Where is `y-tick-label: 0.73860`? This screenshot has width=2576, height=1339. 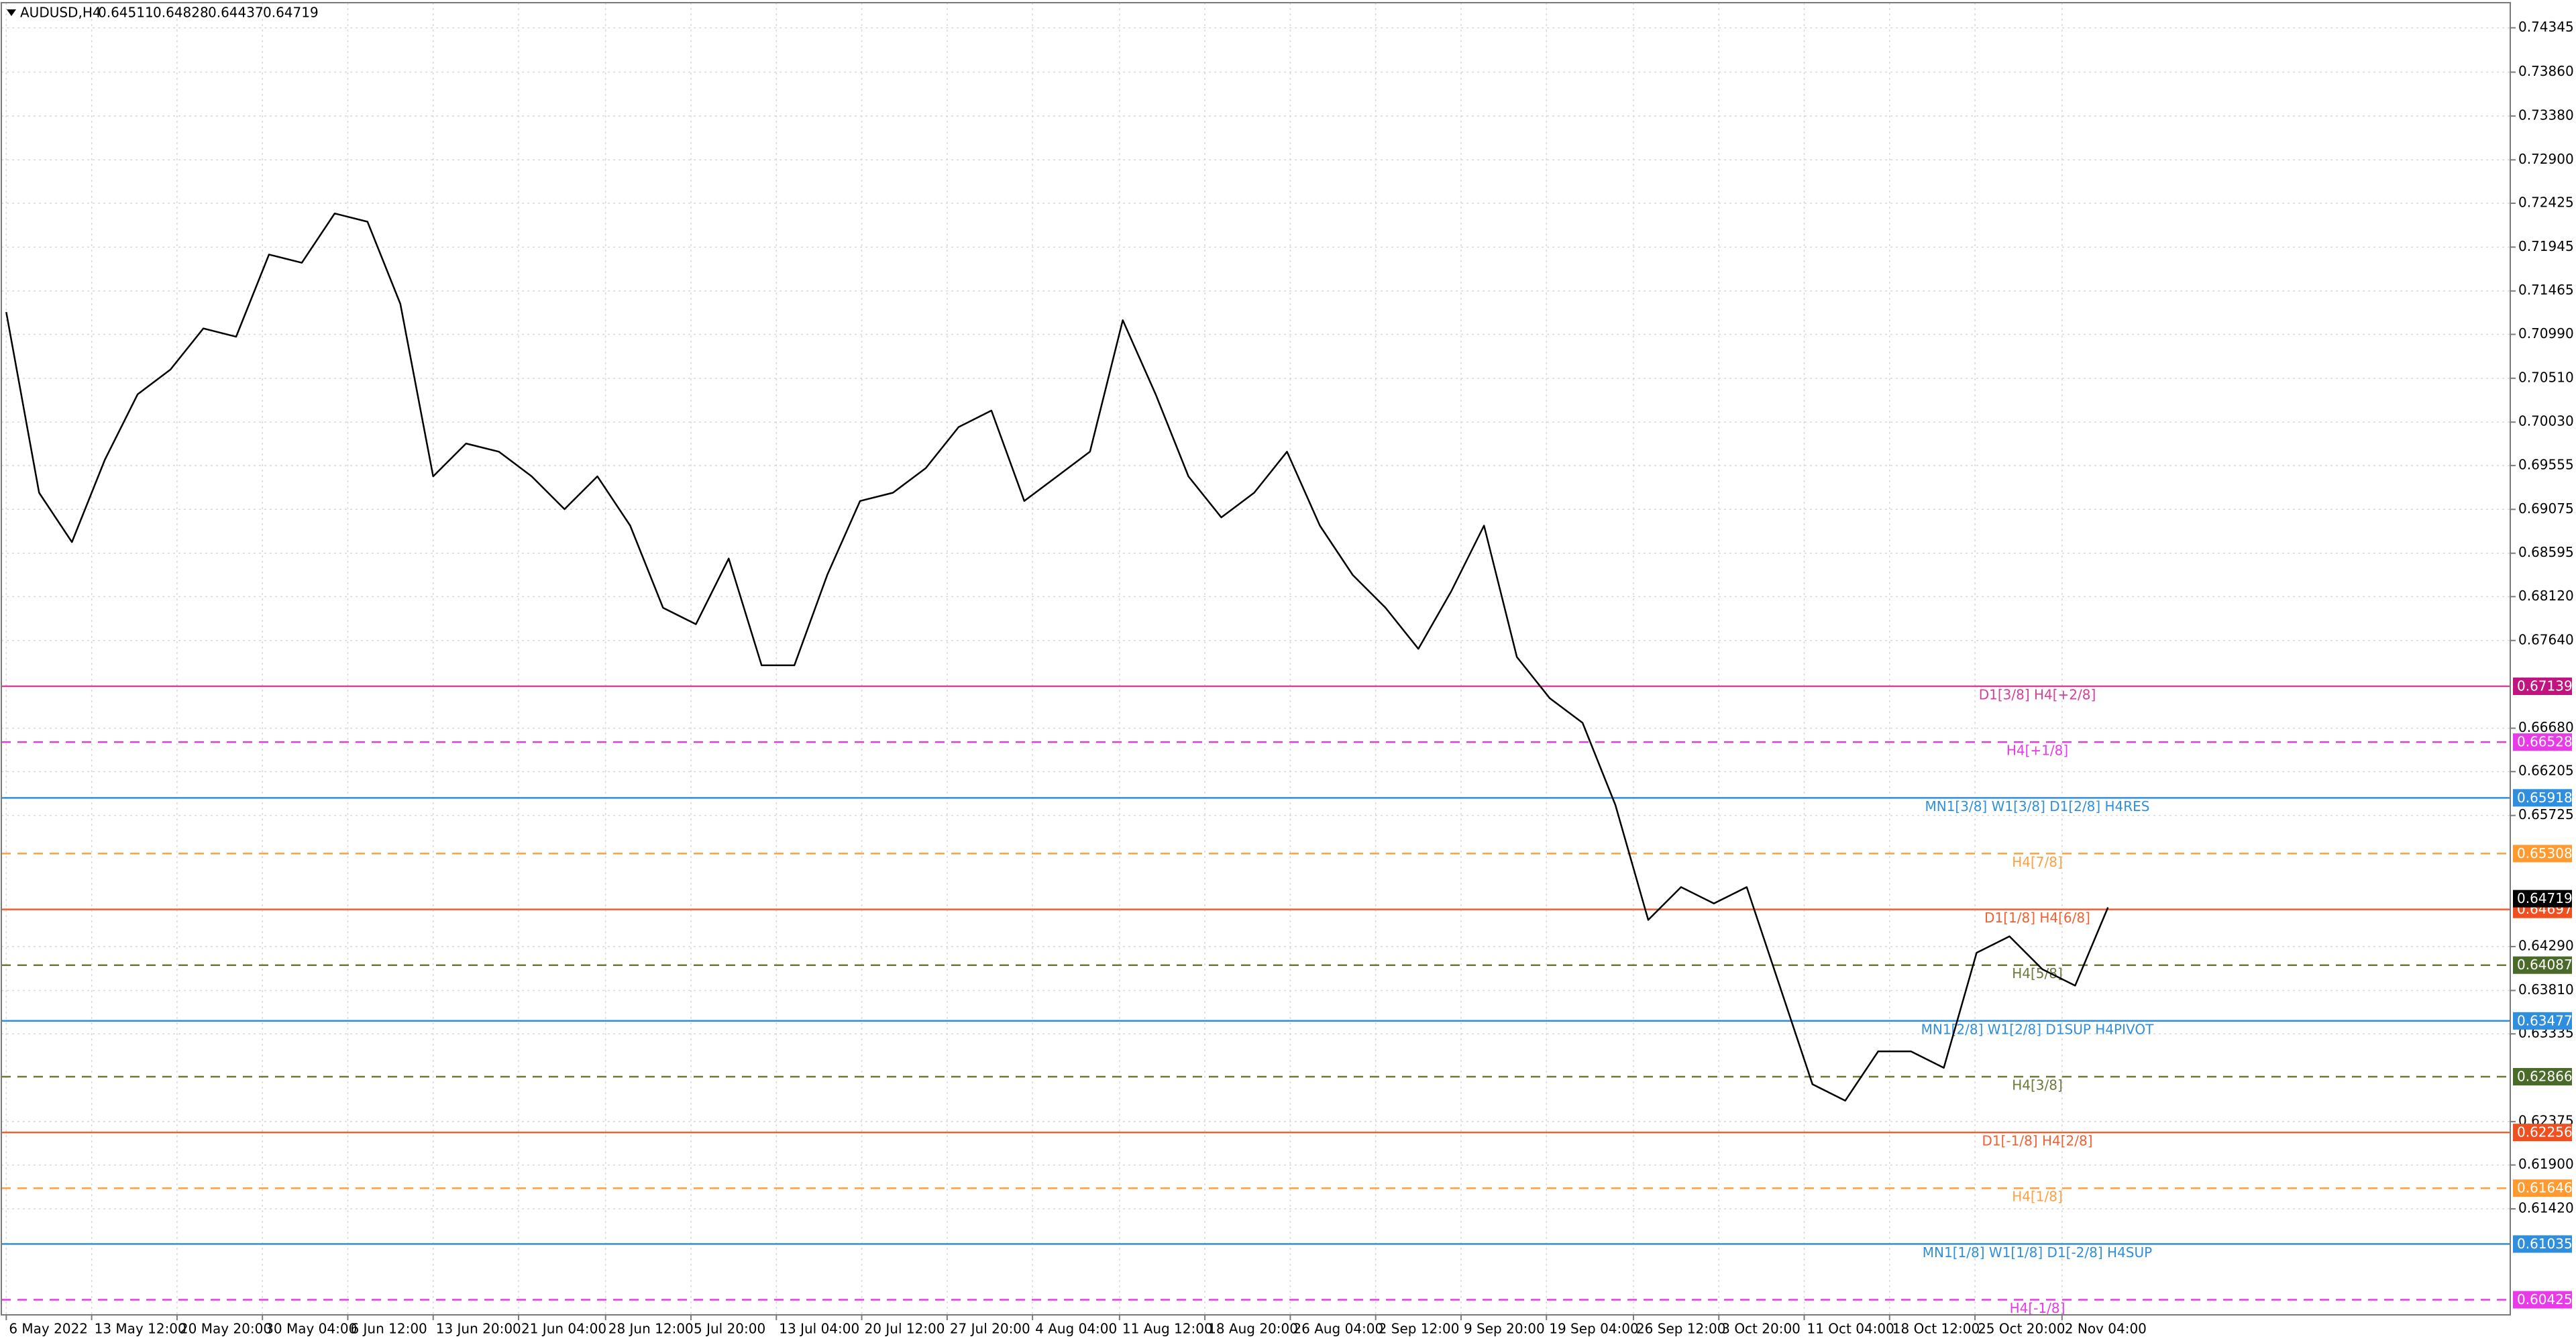 y-tick-label: 0.73860 is located at coordinates (2546, 71).